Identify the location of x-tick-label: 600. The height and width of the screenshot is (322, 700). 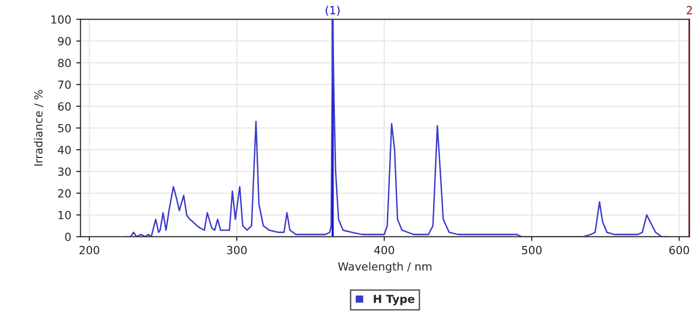
(679, 250).